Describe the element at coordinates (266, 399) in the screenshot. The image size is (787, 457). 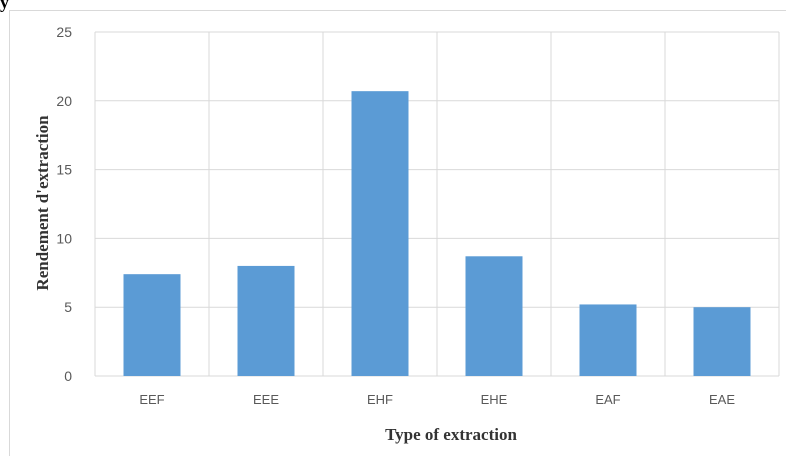
I see `x-tick-label-eee: EEE` at that location.